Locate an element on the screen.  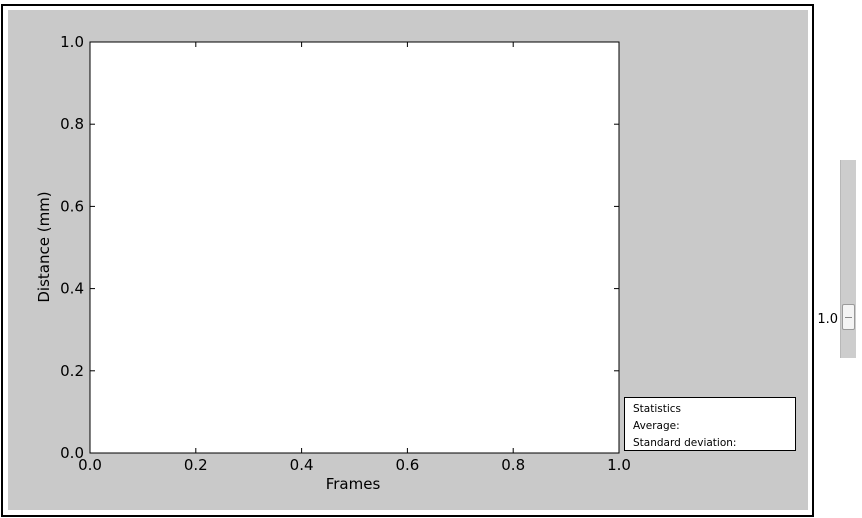
x-tick-label: 0.8 is located at coordinates (513, 465).